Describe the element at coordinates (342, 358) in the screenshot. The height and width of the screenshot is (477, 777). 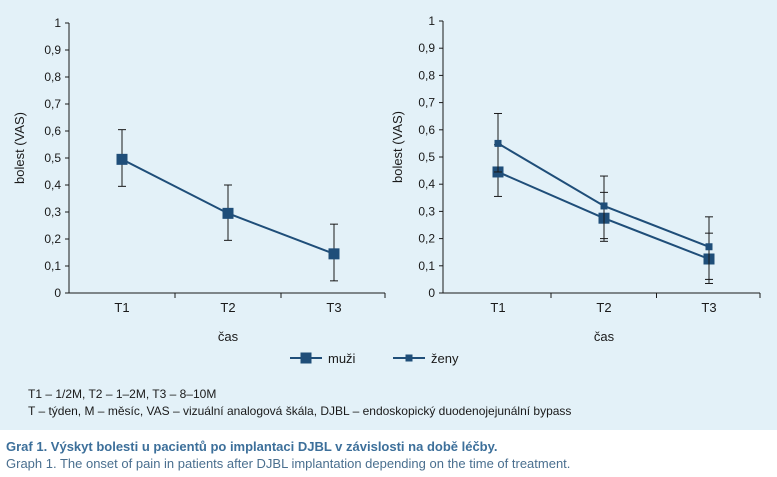
I see `legend-label: muži` at that location.